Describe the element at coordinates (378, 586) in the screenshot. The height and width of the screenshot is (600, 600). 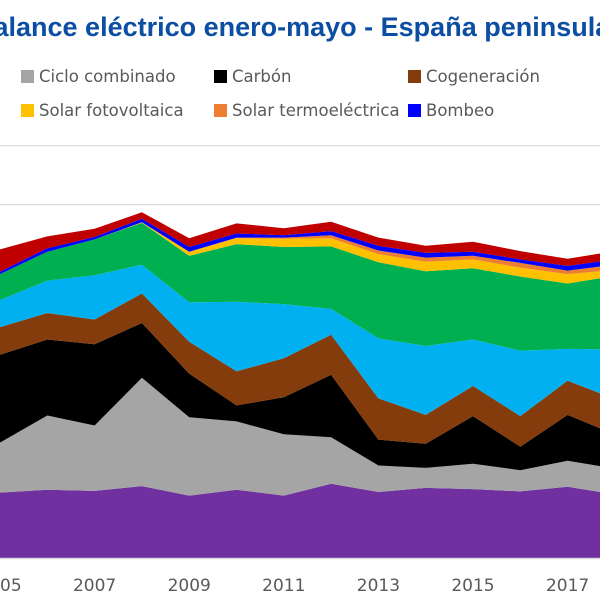
I see `x-tick-label: 2013` at that location.